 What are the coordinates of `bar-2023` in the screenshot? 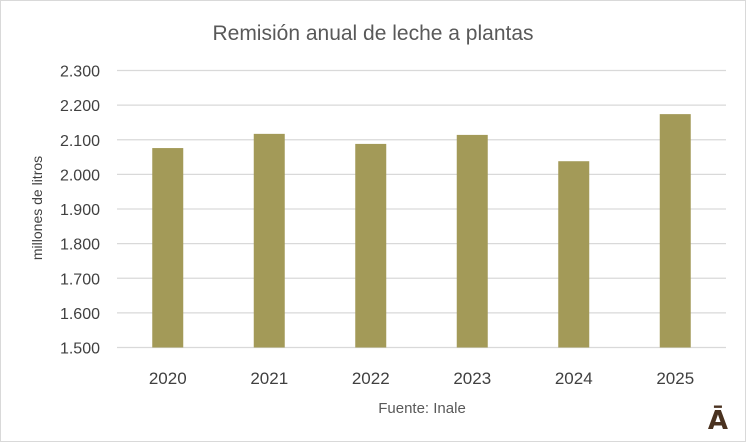 It's located at (472, 241).